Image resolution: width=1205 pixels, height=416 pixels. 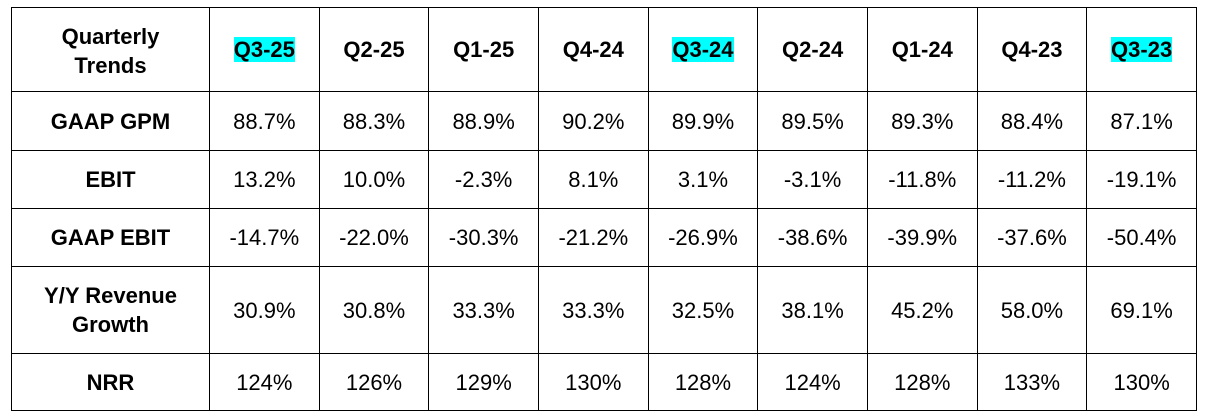 I want to click on column-header-label: Q1-25, so click(x=484, y=49).